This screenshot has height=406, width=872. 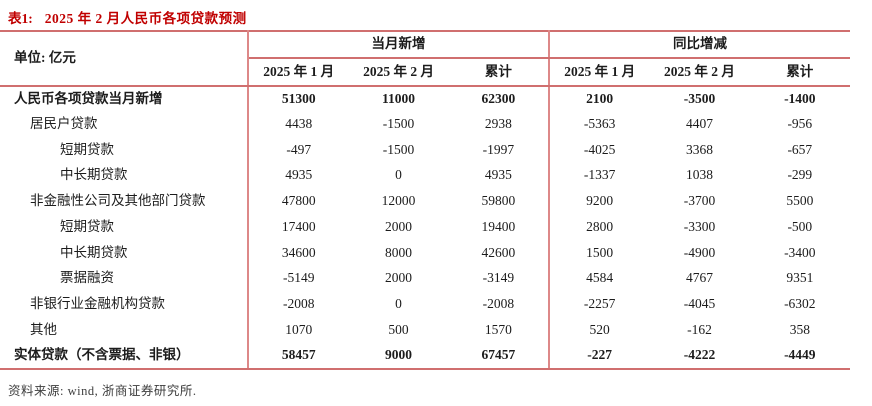 What do you see at coordinates (800, 278) in the screenshot?
I see `cell-value: 9351` at bounding box center [800, 278].